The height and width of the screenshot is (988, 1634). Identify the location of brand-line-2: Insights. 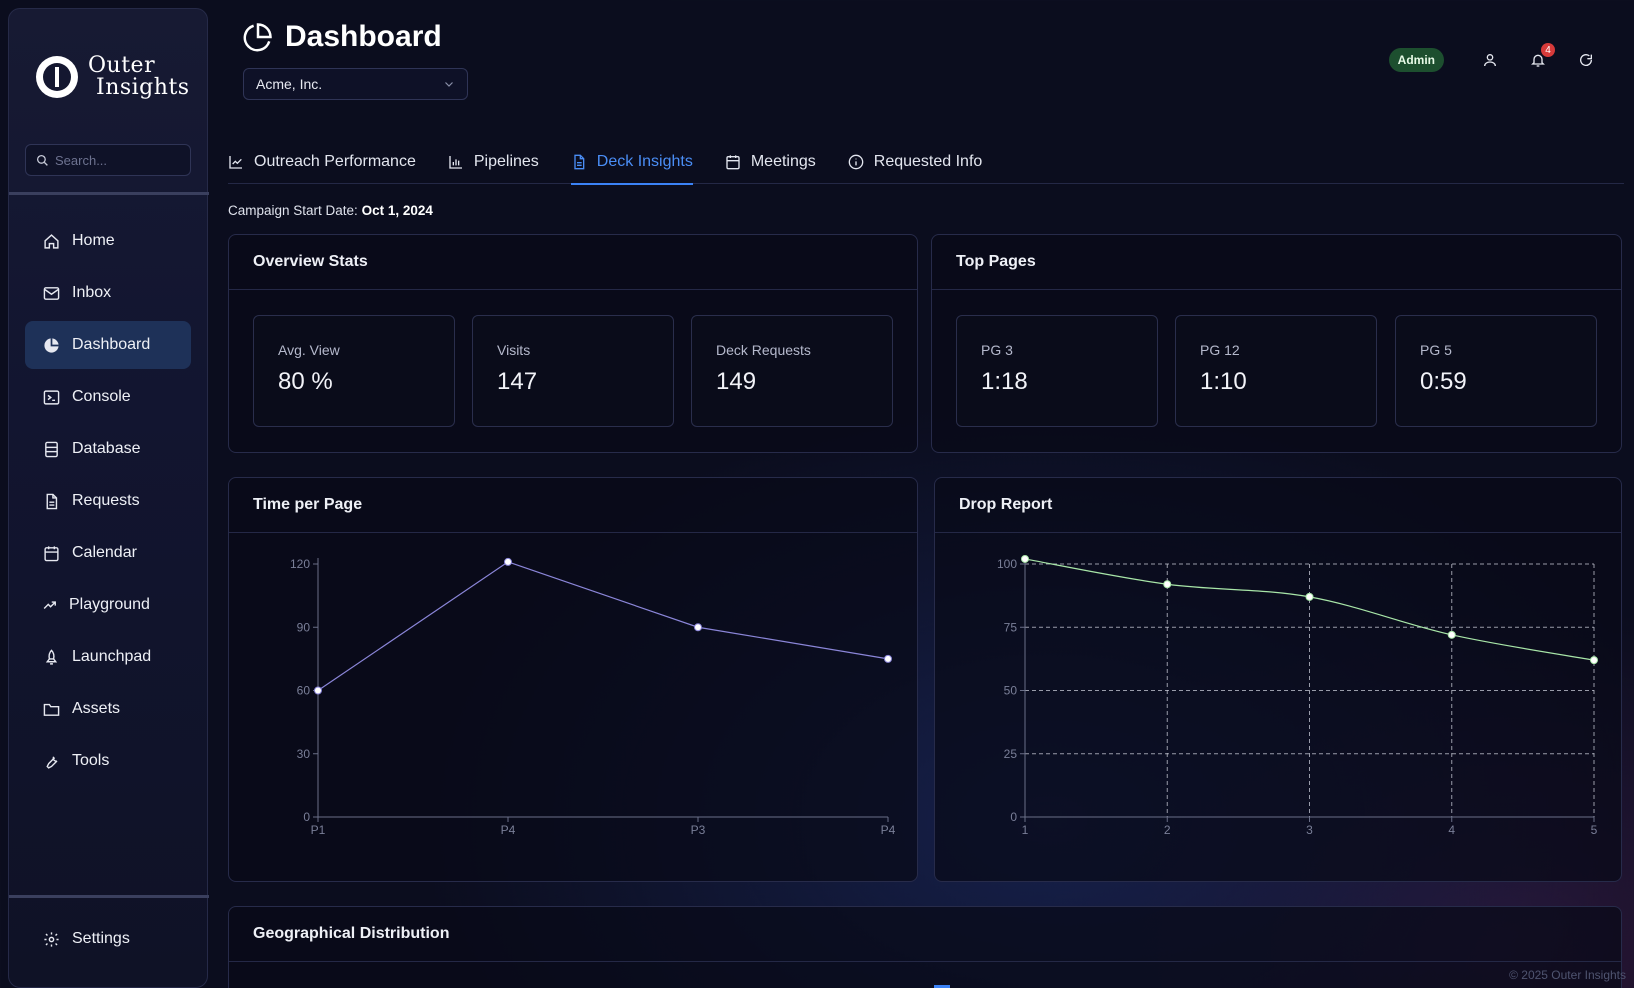
(143, 87).